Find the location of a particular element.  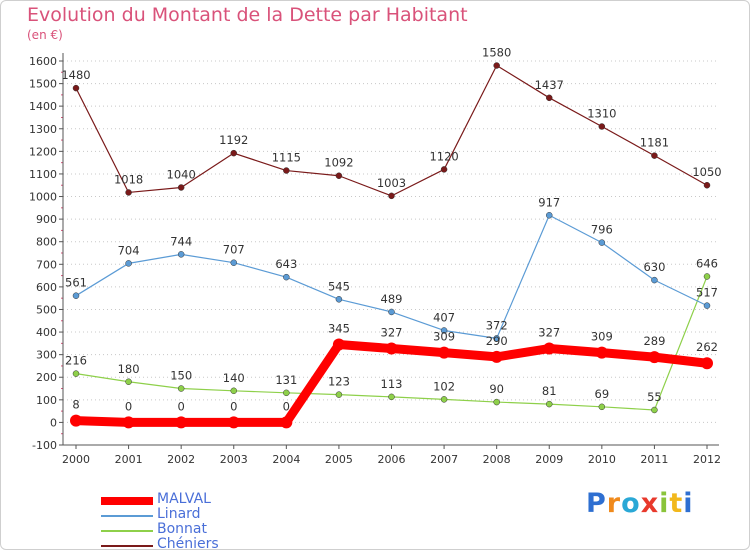

data-label: 407 is located at coordinates (444, 317).